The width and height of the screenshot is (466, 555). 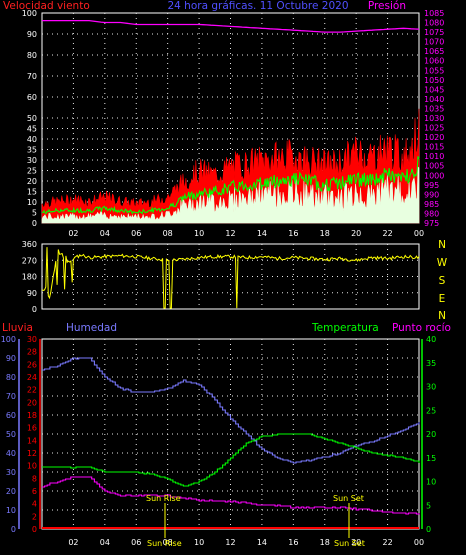 I want to click on rain-tick-label: 10, so click(x=32, y=466).